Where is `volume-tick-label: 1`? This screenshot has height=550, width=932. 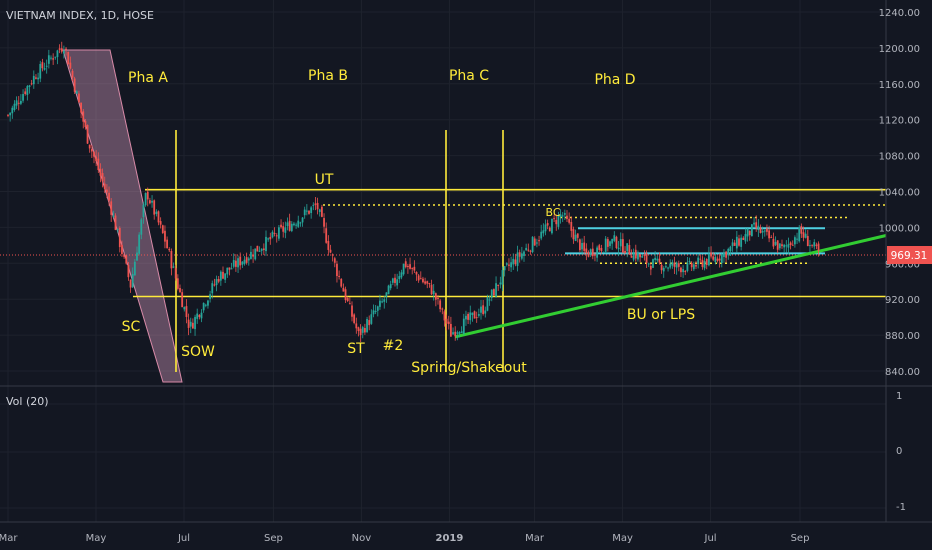
volume-tick-label: 1 is located at coordinates (899, 396).